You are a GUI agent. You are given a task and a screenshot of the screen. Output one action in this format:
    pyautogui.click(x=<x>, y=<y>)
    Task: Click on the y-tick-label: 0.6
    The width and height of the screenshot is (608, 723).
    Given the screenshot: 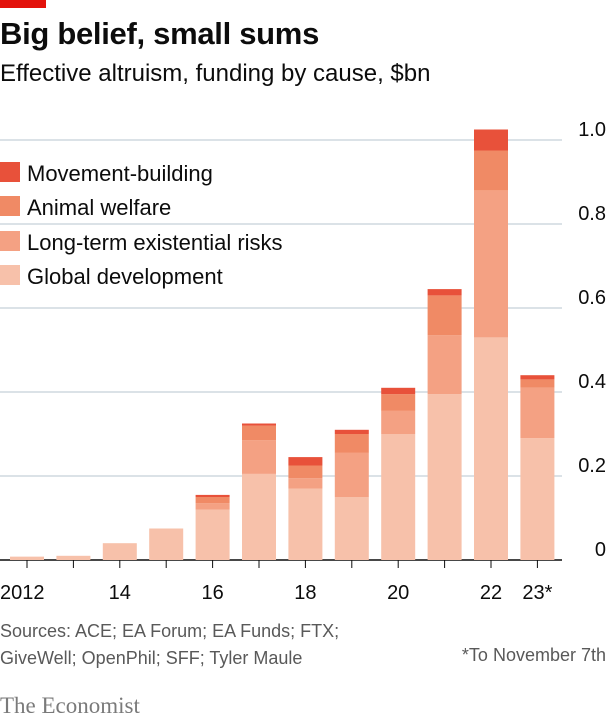 What is the action you would take?
    pyautogui.click(x=592, y=298)
    